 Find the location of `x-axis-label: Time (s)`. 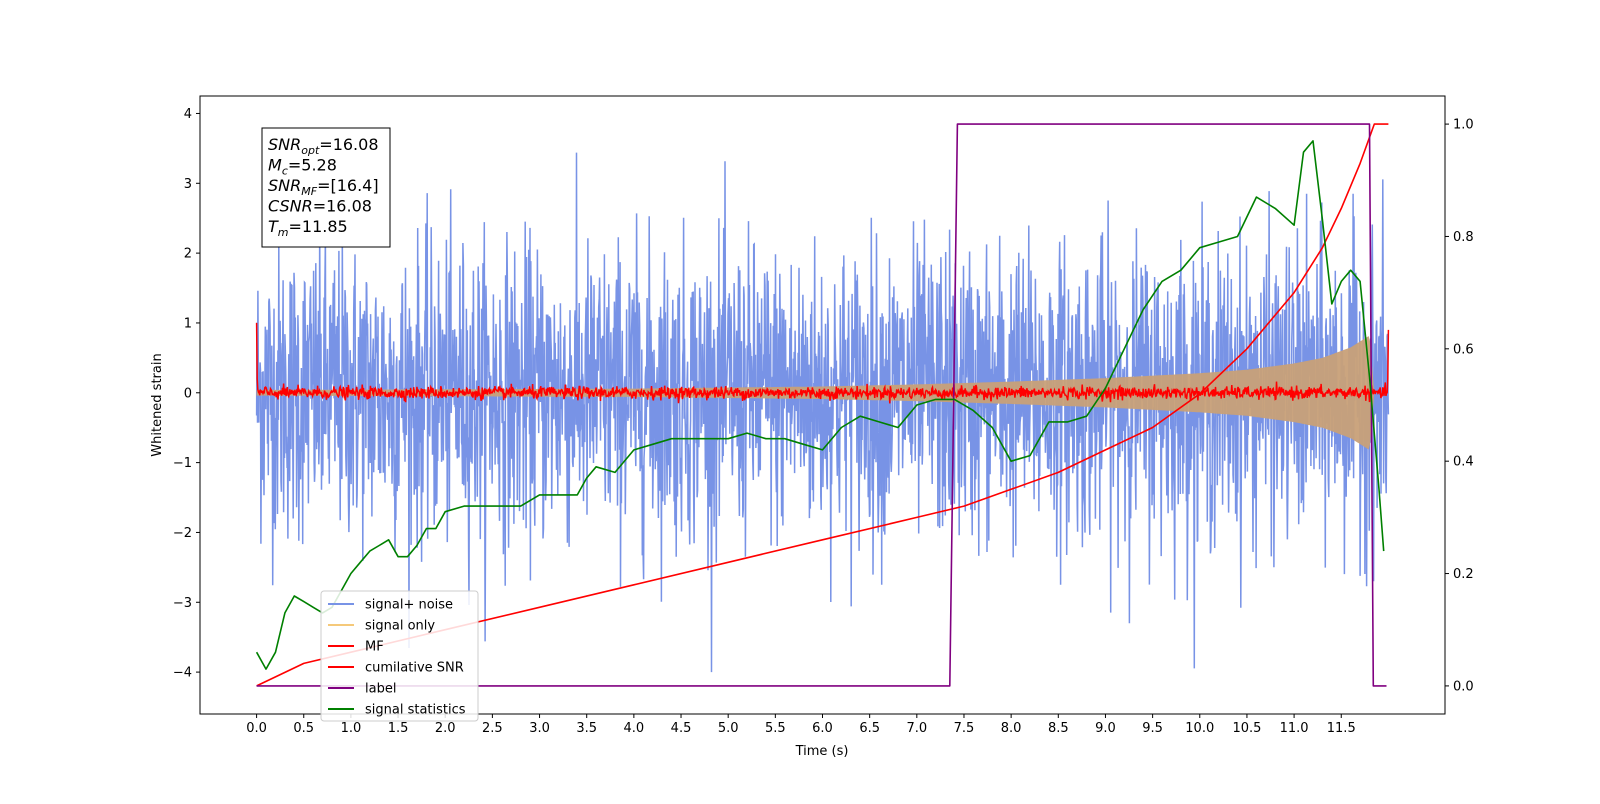

x-axis-label: Time (s) is located at coordinates (822, 751).